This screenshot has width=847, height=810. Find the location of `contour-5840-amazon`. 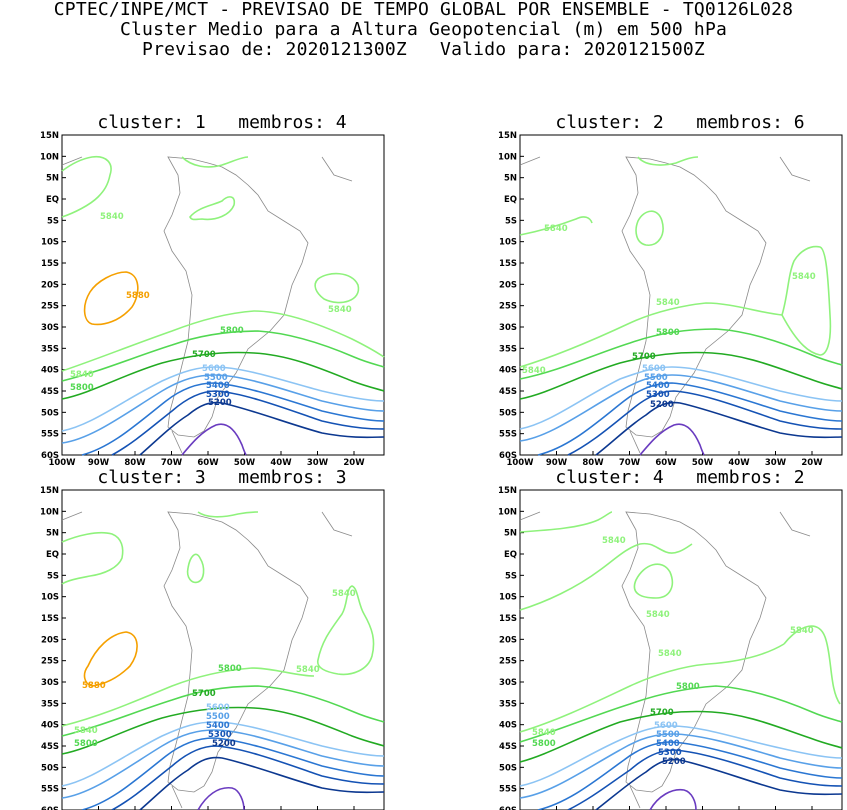

contour-5840-amazon is located at coordinates (649, 228).